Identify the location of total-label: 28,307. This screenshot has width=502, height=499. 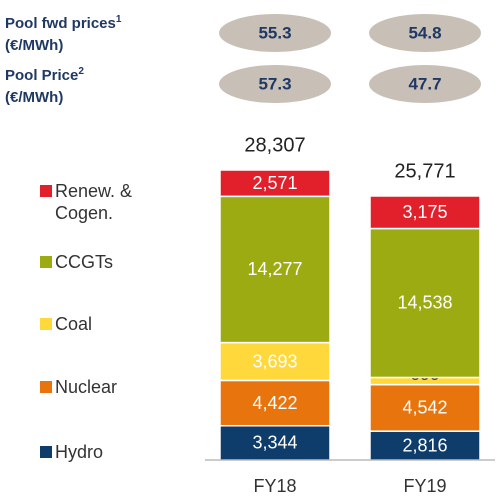
(274, 145).